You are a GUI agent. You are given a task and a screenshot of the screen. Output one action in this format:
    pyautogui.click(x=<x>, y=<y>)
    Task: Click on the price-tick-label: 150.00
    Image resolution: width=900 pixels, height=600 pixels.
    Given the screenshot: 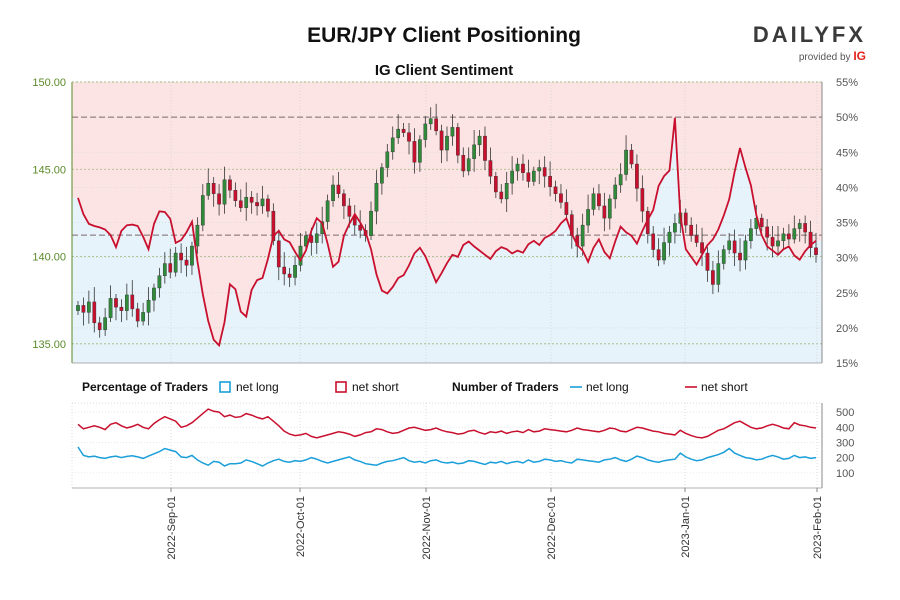 What is the action you would take?
    pyautogui.click(x=49, y=83)
    